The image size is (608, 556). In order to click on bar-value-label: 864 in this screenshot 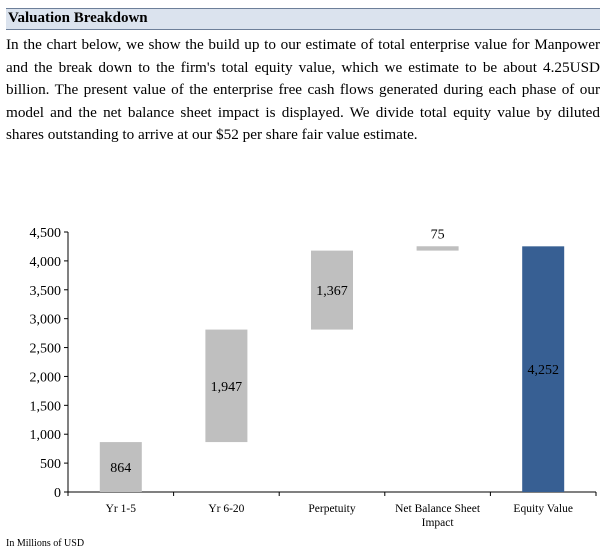, I will do `click(120, 468)`.